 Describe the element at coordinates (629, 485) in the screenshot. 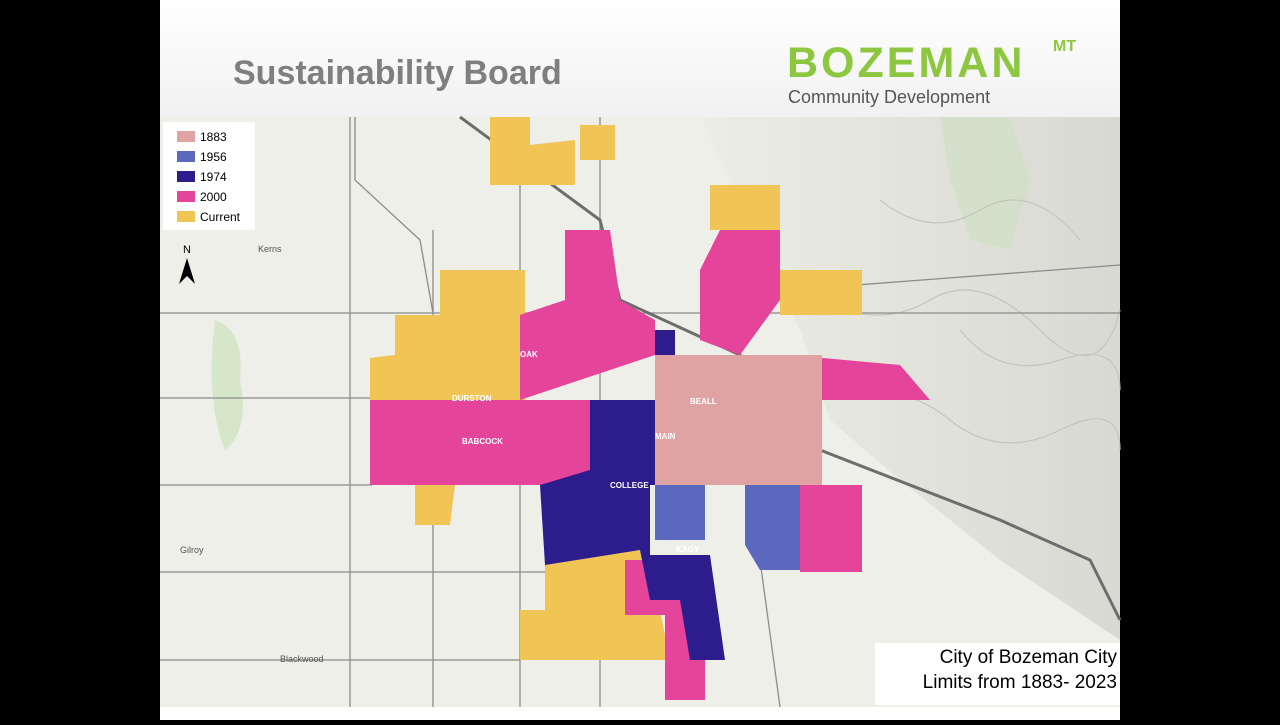

I see `street-label: COLLEGE` at that location.